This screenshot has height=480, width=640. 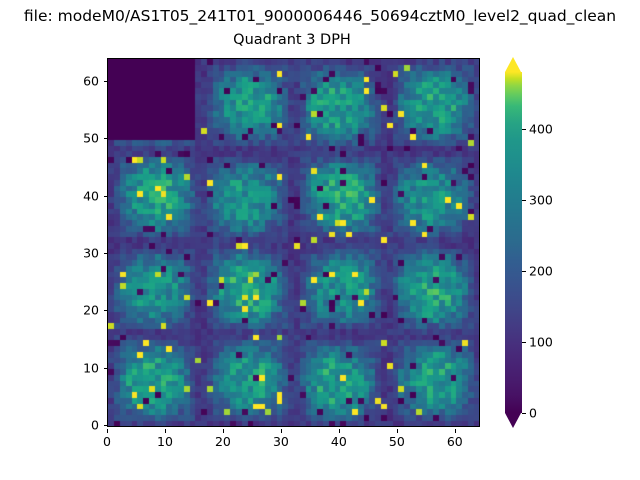 I want to click on colorbar-gradient-bar, so click(x=513, y=242).